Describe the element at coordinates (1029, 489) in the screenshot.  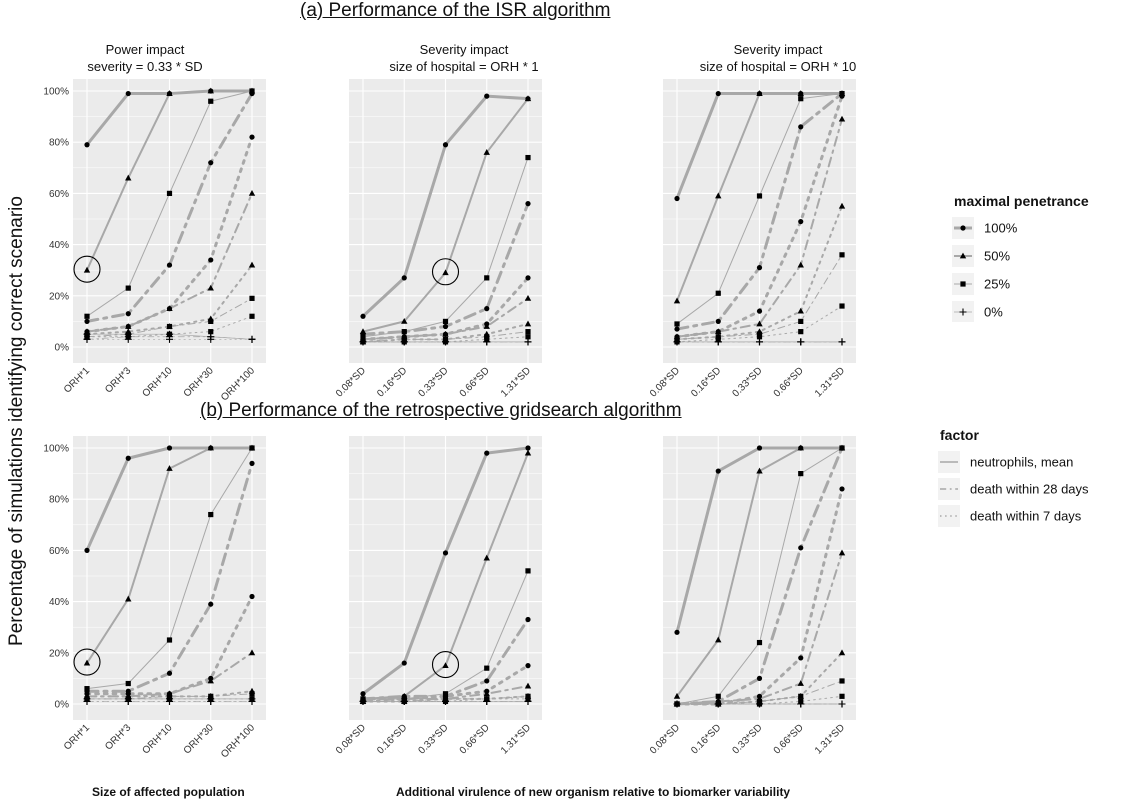
I see `legend-factor-label: death within 28 days` at that location.